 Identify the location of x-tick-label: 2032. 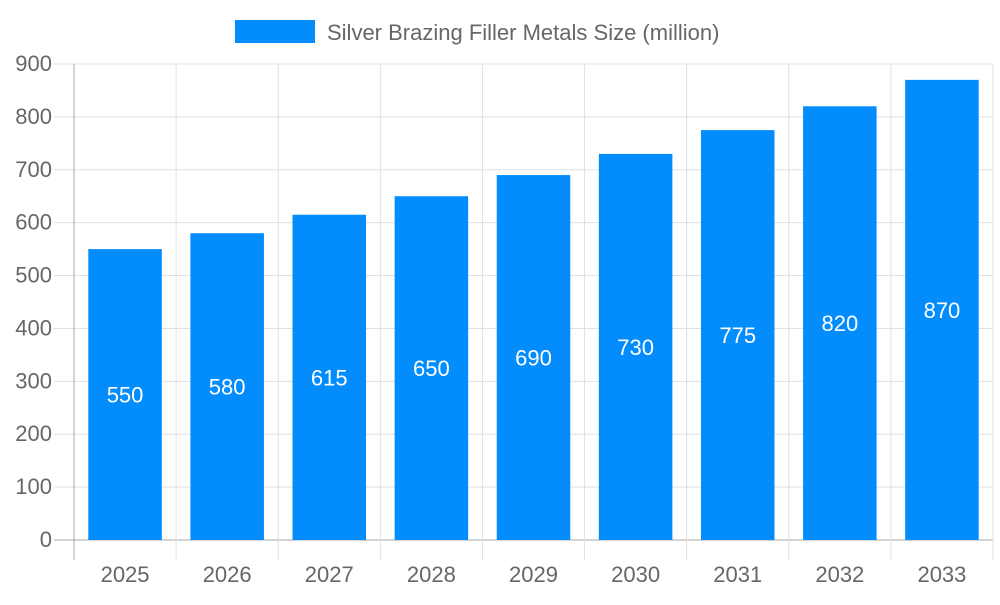
(839, 574).